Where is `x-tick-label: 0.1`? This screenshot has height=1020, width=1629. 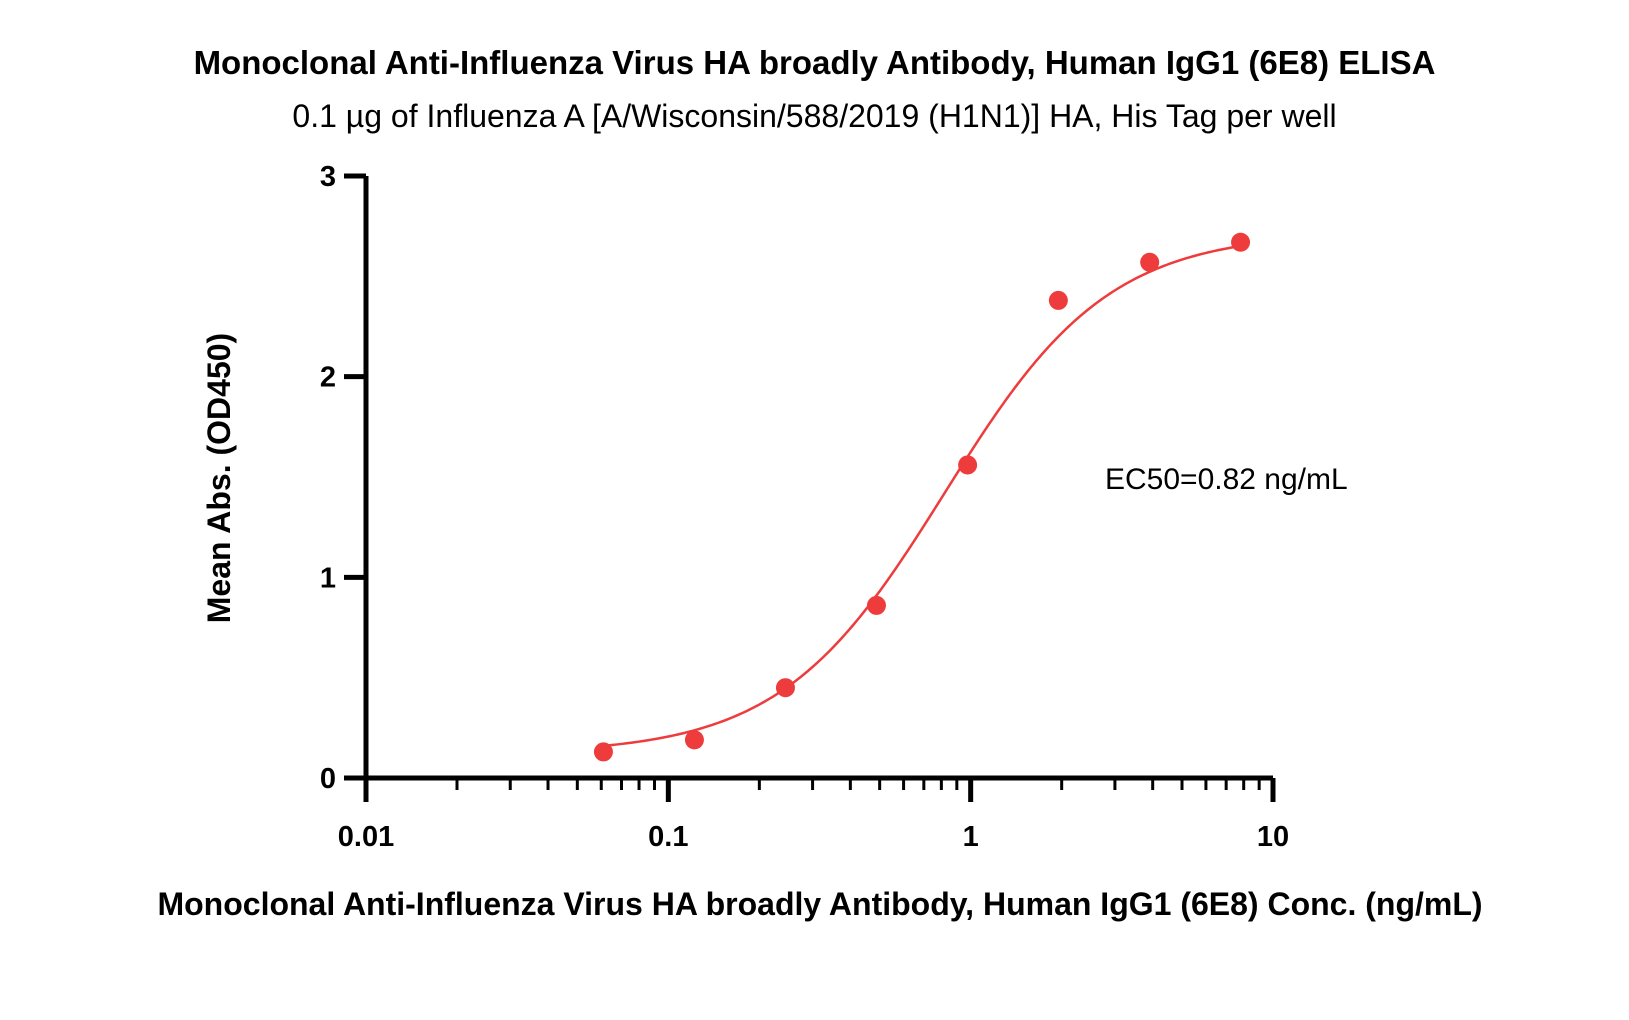
x-tick-label: 0.1 is located at coordinates (668, 837).